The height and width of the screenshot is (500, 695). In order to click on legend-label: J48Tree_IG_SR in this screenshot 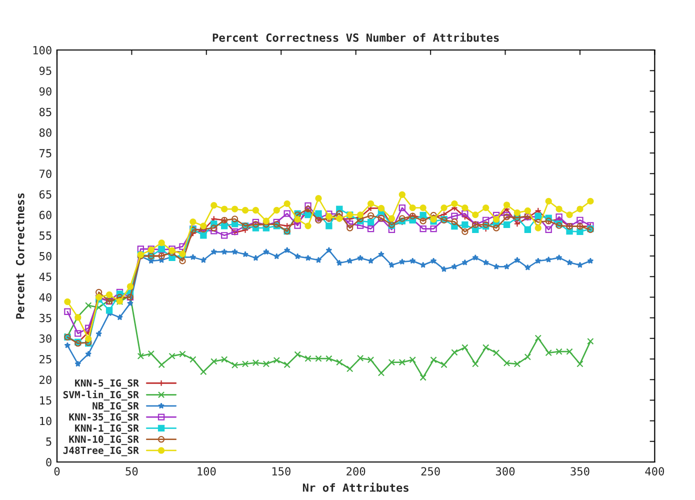, I will do `click(101, 451)`.